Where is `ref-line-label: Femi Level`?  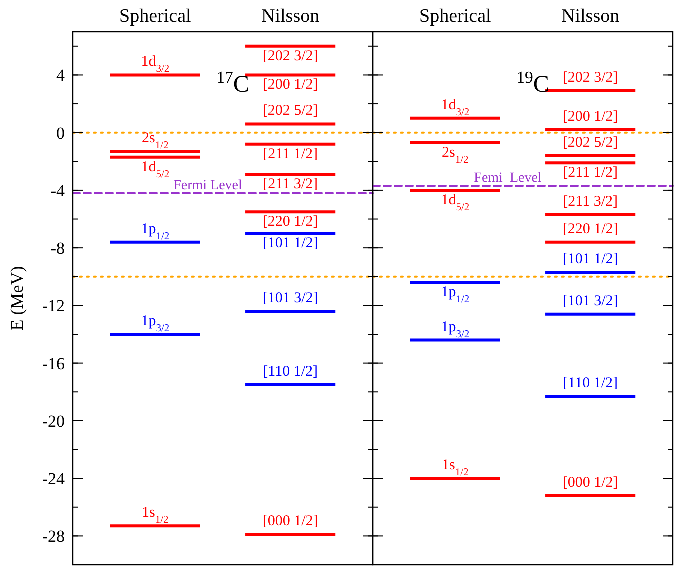 ref-line-label: Femi Level is located at coordinates (508, 178).